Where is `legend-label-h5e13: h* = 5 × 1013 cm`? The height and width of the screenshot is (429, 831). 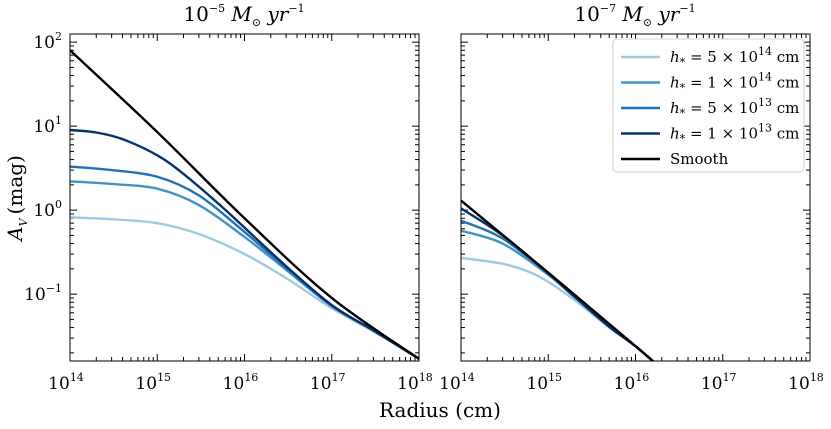 legend-label-h5e13: h* = 5 × 1013 cm is located at coordinates (734, 108).